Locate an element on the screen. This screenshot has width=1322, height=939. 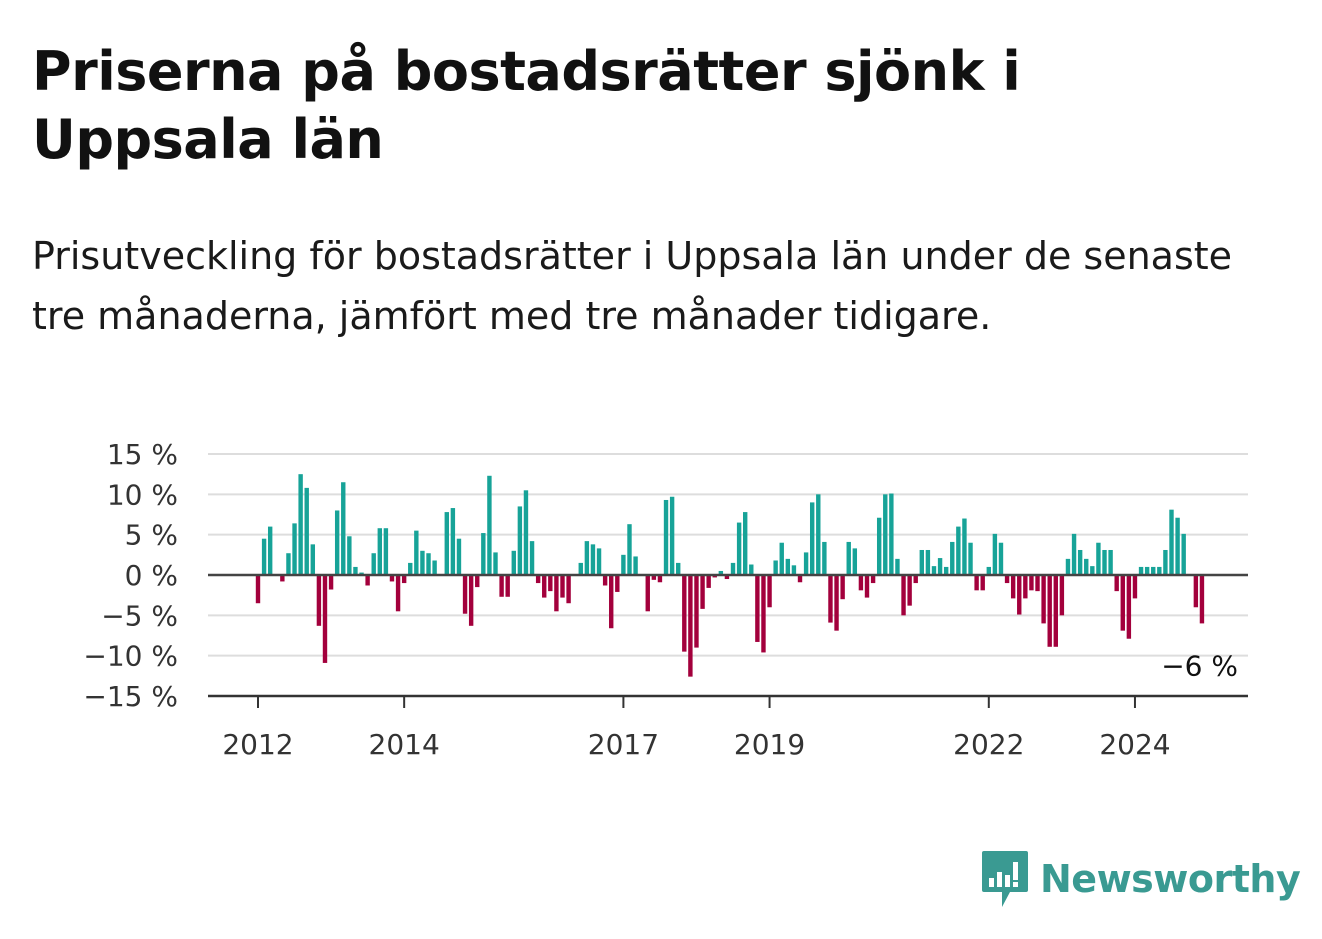
axes is located at coordinates (728, 640).